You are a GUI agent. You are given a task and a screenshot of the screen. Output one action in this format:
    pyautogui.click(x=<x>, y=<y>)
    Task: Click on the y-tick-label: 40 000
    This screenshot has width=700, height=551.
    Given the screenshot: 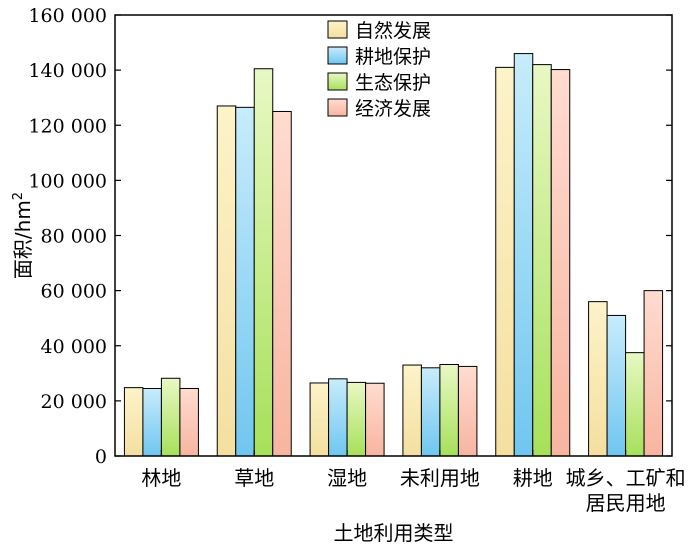 What is the action you would take?
    pyautogui.click(x=74, y=347)
    